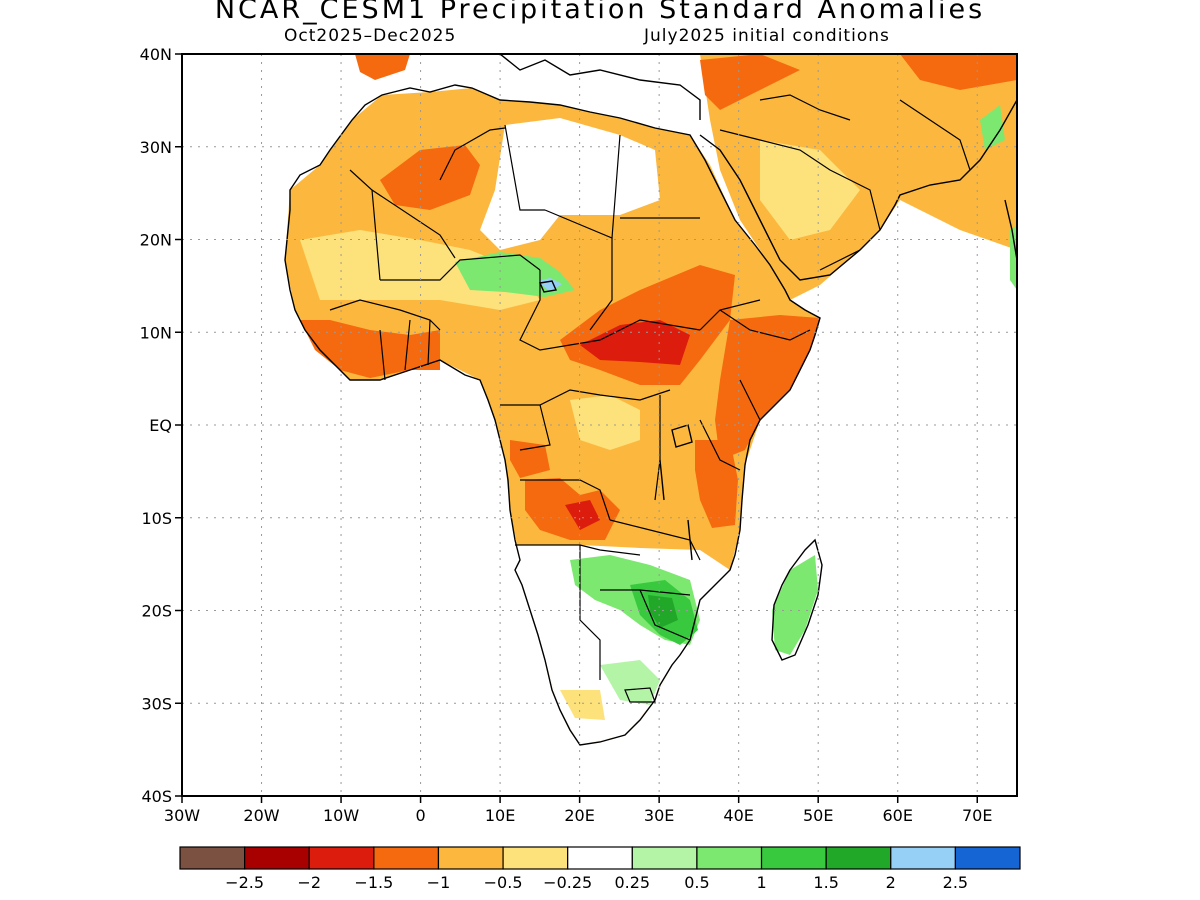 The width and height of the screenshot is (1200, 900). Describe the element at coordinates (341, 815) in the screenshot. I see `lon-tick-label: 10W` at that location.